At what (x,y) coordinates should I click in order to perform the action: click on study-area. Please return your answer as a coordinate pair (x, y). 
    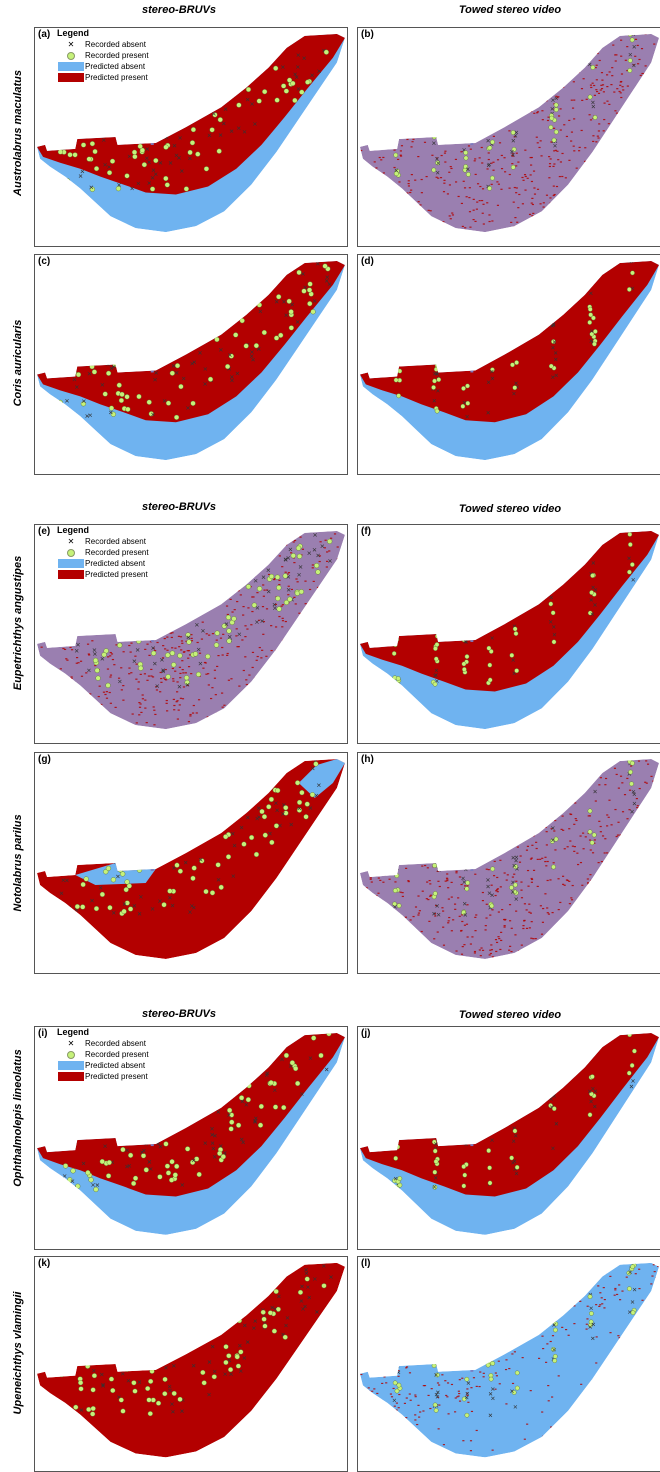
    Looking at the image, I should click on (509, 863).